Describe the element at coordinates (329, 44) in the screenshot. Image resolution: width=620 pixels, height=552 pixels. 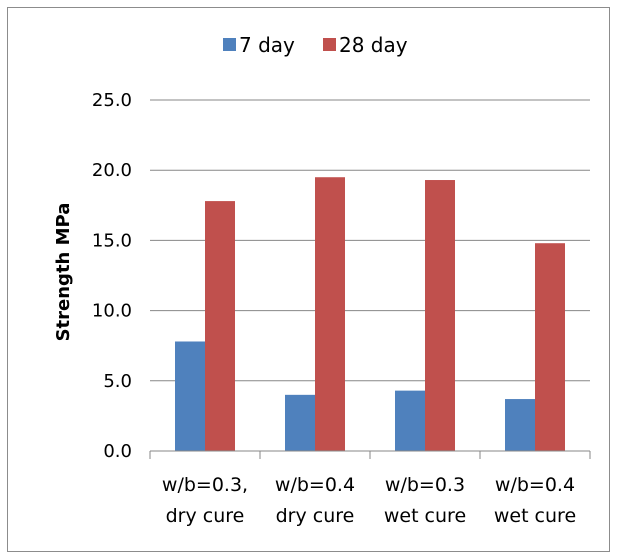
I see `legend-swatch-28-day` at that location.